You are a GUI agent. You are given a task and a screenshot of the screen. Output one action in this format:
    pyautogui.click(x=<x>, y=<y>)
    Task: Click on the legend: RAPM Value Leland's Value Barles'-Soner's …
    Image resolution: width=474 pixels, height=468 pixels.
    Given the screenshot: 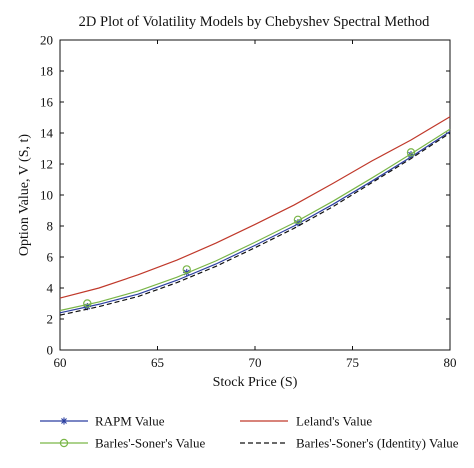 What is the action you would take?
    pyautogui.click(x=249, y=432)
    